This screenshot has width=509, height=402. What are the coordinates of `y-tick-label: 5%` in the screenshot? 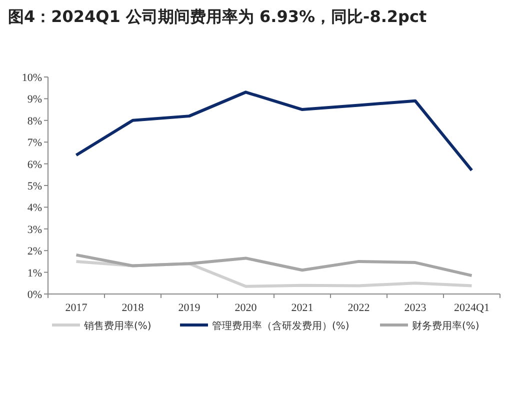 It's located at (34, 186).